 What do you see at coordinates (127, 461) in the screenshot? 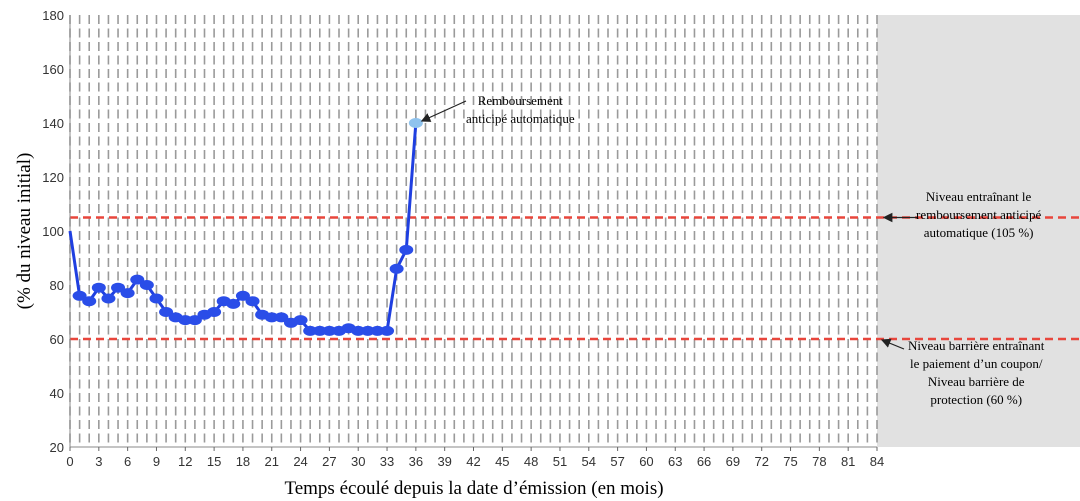
I see `x-tick-label: 6` at bounding box center [127, 461].